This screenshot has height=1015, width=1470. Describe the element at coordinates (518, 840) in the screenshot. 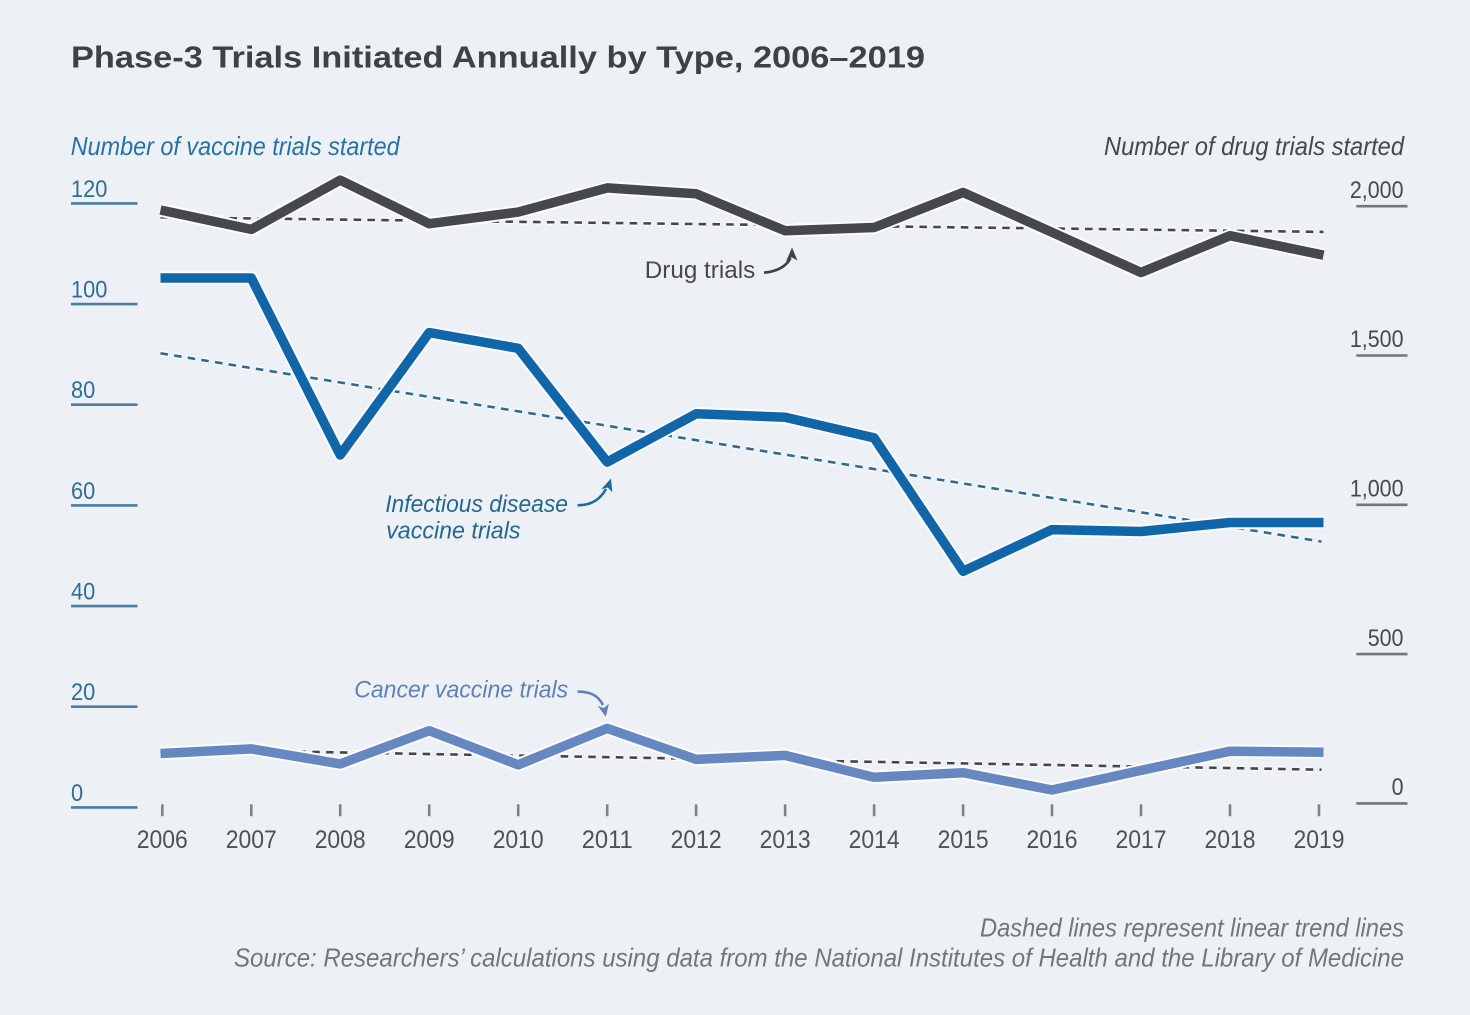

I see `svg-text: 2010` at that location.